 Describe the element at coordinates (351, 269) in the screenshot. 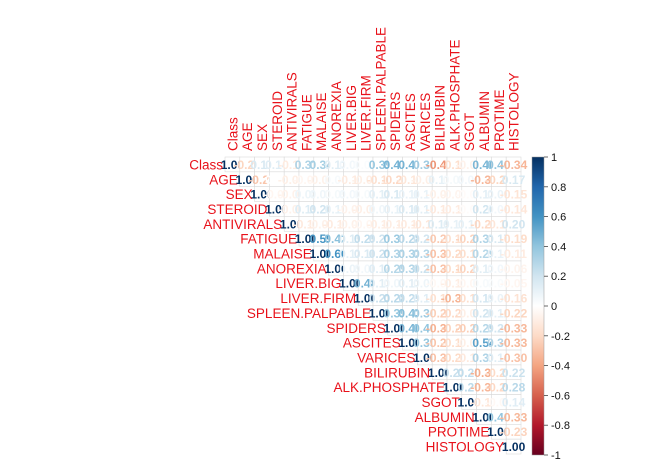

I see `cell-value: 0.09` at that location.